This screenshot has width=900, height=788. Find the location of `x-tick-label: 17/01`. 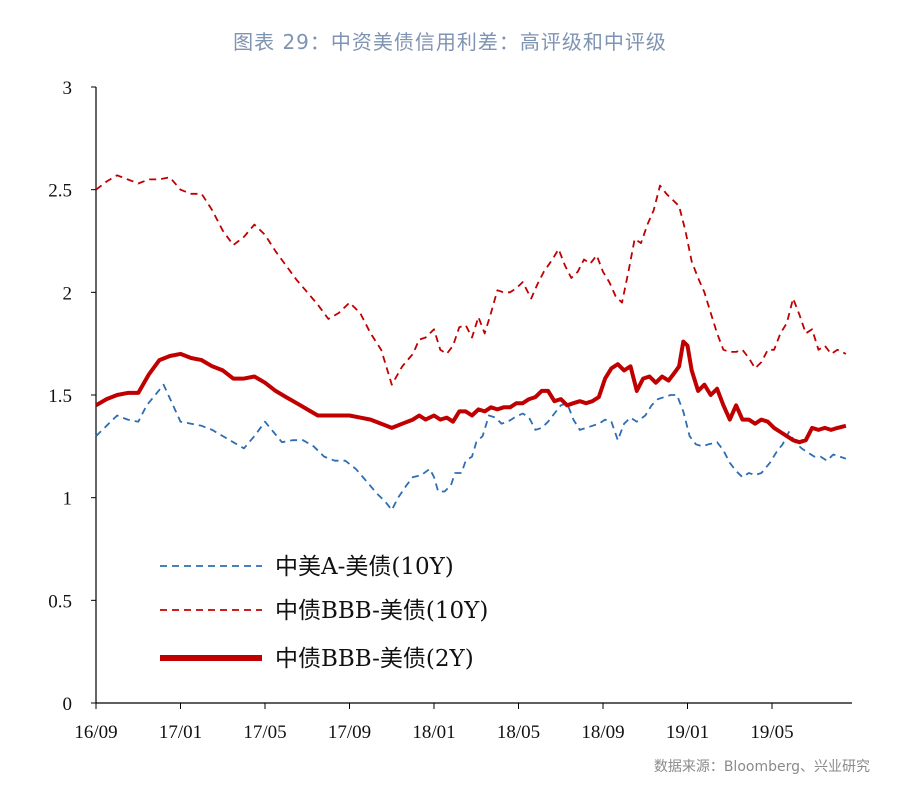

x-tick-label: 17/01 is located at coordinates (180, 732).